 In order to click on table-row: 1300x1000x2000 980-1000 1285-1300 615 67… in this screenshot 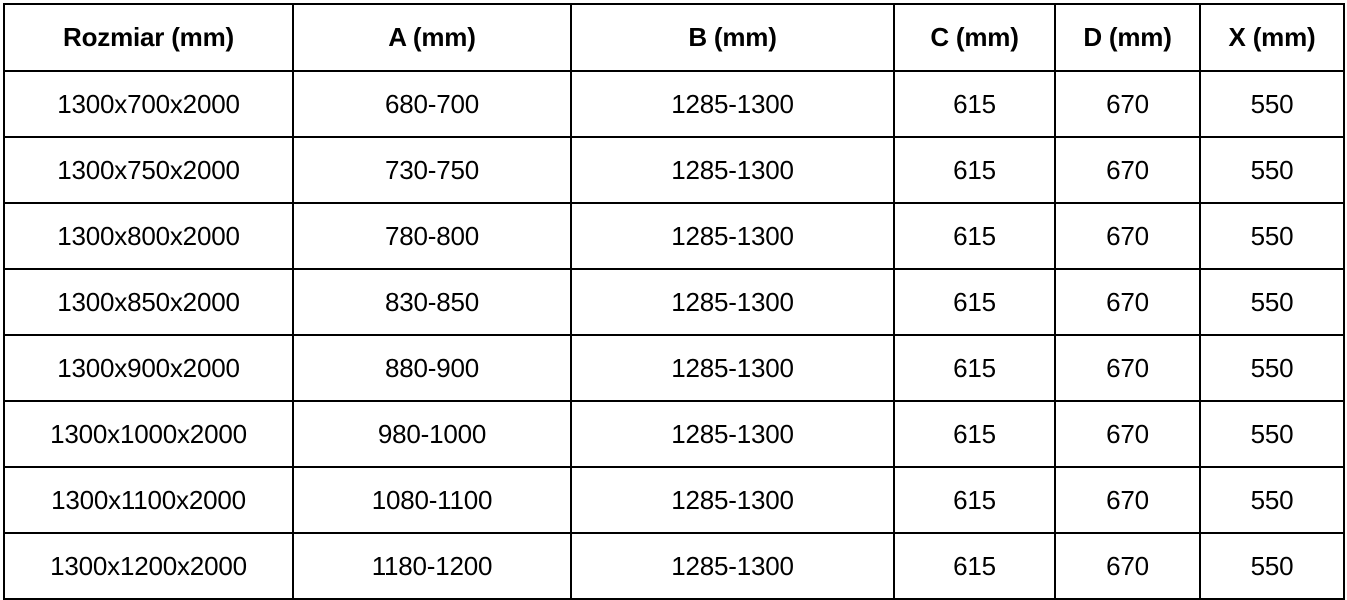, I will do `click(674, 434)`.